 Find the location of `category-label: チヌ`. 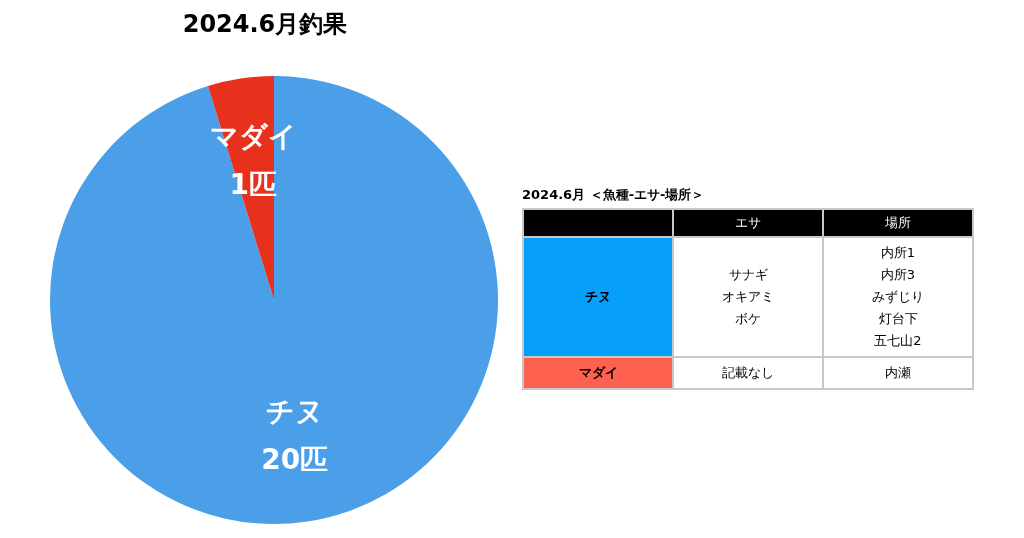

category-label: チヌ is located at coordinates (598, 296).